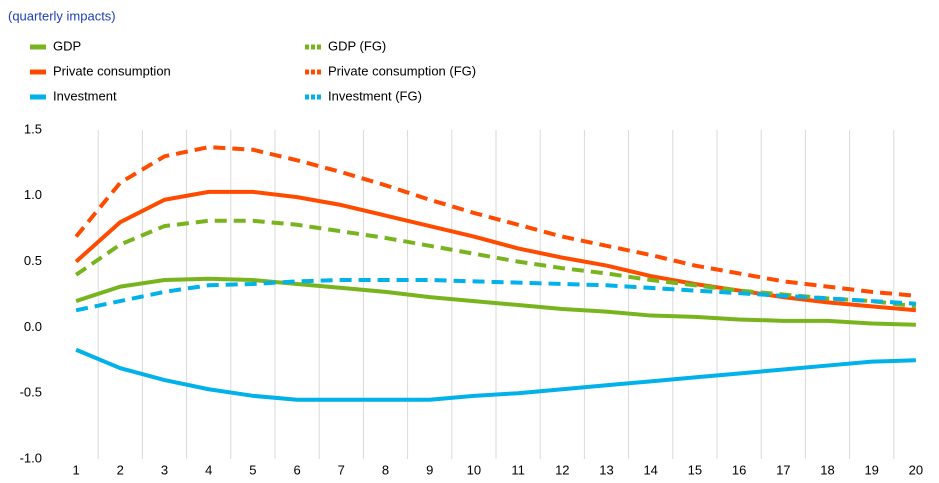 This screenshot has width=939, height=483. Describe the element at coordinates (31, 392) in the screenshot. I see `y-tick-label: -0.5` at that location.